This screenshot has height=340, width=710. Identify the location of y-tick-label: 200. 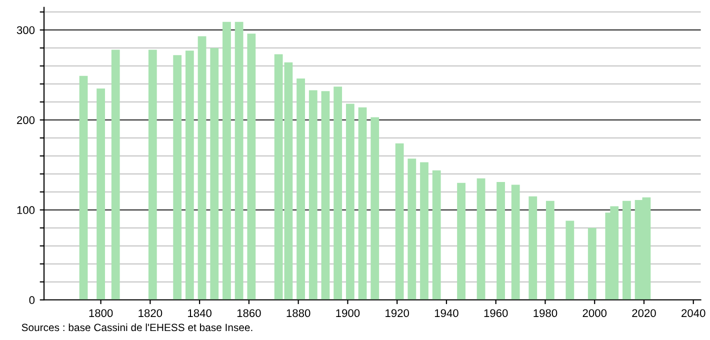
(26, 120).